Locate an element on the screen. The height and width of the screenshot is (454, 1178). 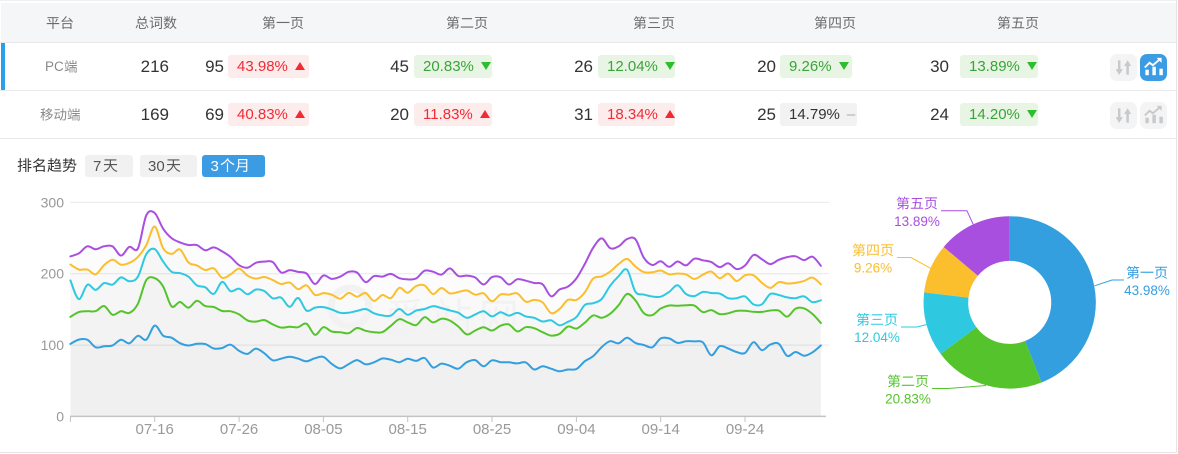
svg-text: 0 is located at coordinates (60, 416).